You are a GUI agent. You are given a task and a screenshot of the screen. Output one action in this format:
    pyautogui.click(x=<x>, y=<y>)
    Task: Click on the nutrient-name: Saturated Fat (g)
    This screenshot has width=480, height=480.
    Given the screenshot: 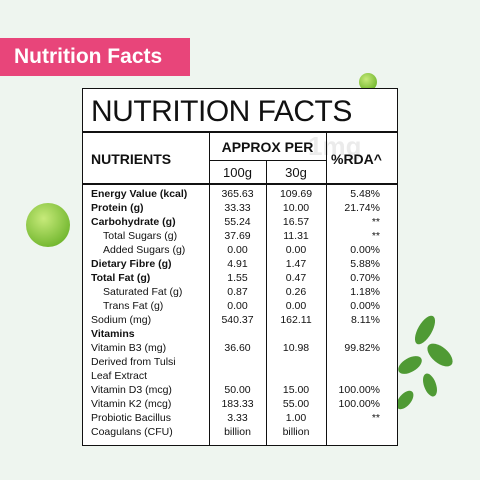 What is the action you would take?
    pyautogui.click(x=143, y=292)
    